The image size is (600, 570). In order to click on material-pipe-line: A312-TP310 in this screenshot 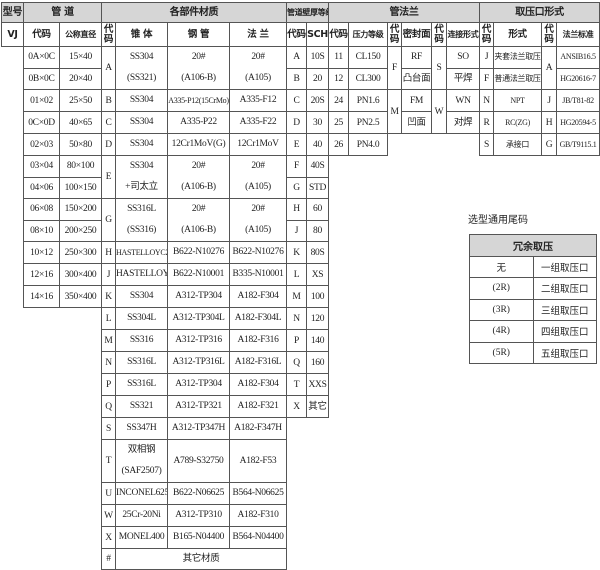, I will do `click(198, 515)`.